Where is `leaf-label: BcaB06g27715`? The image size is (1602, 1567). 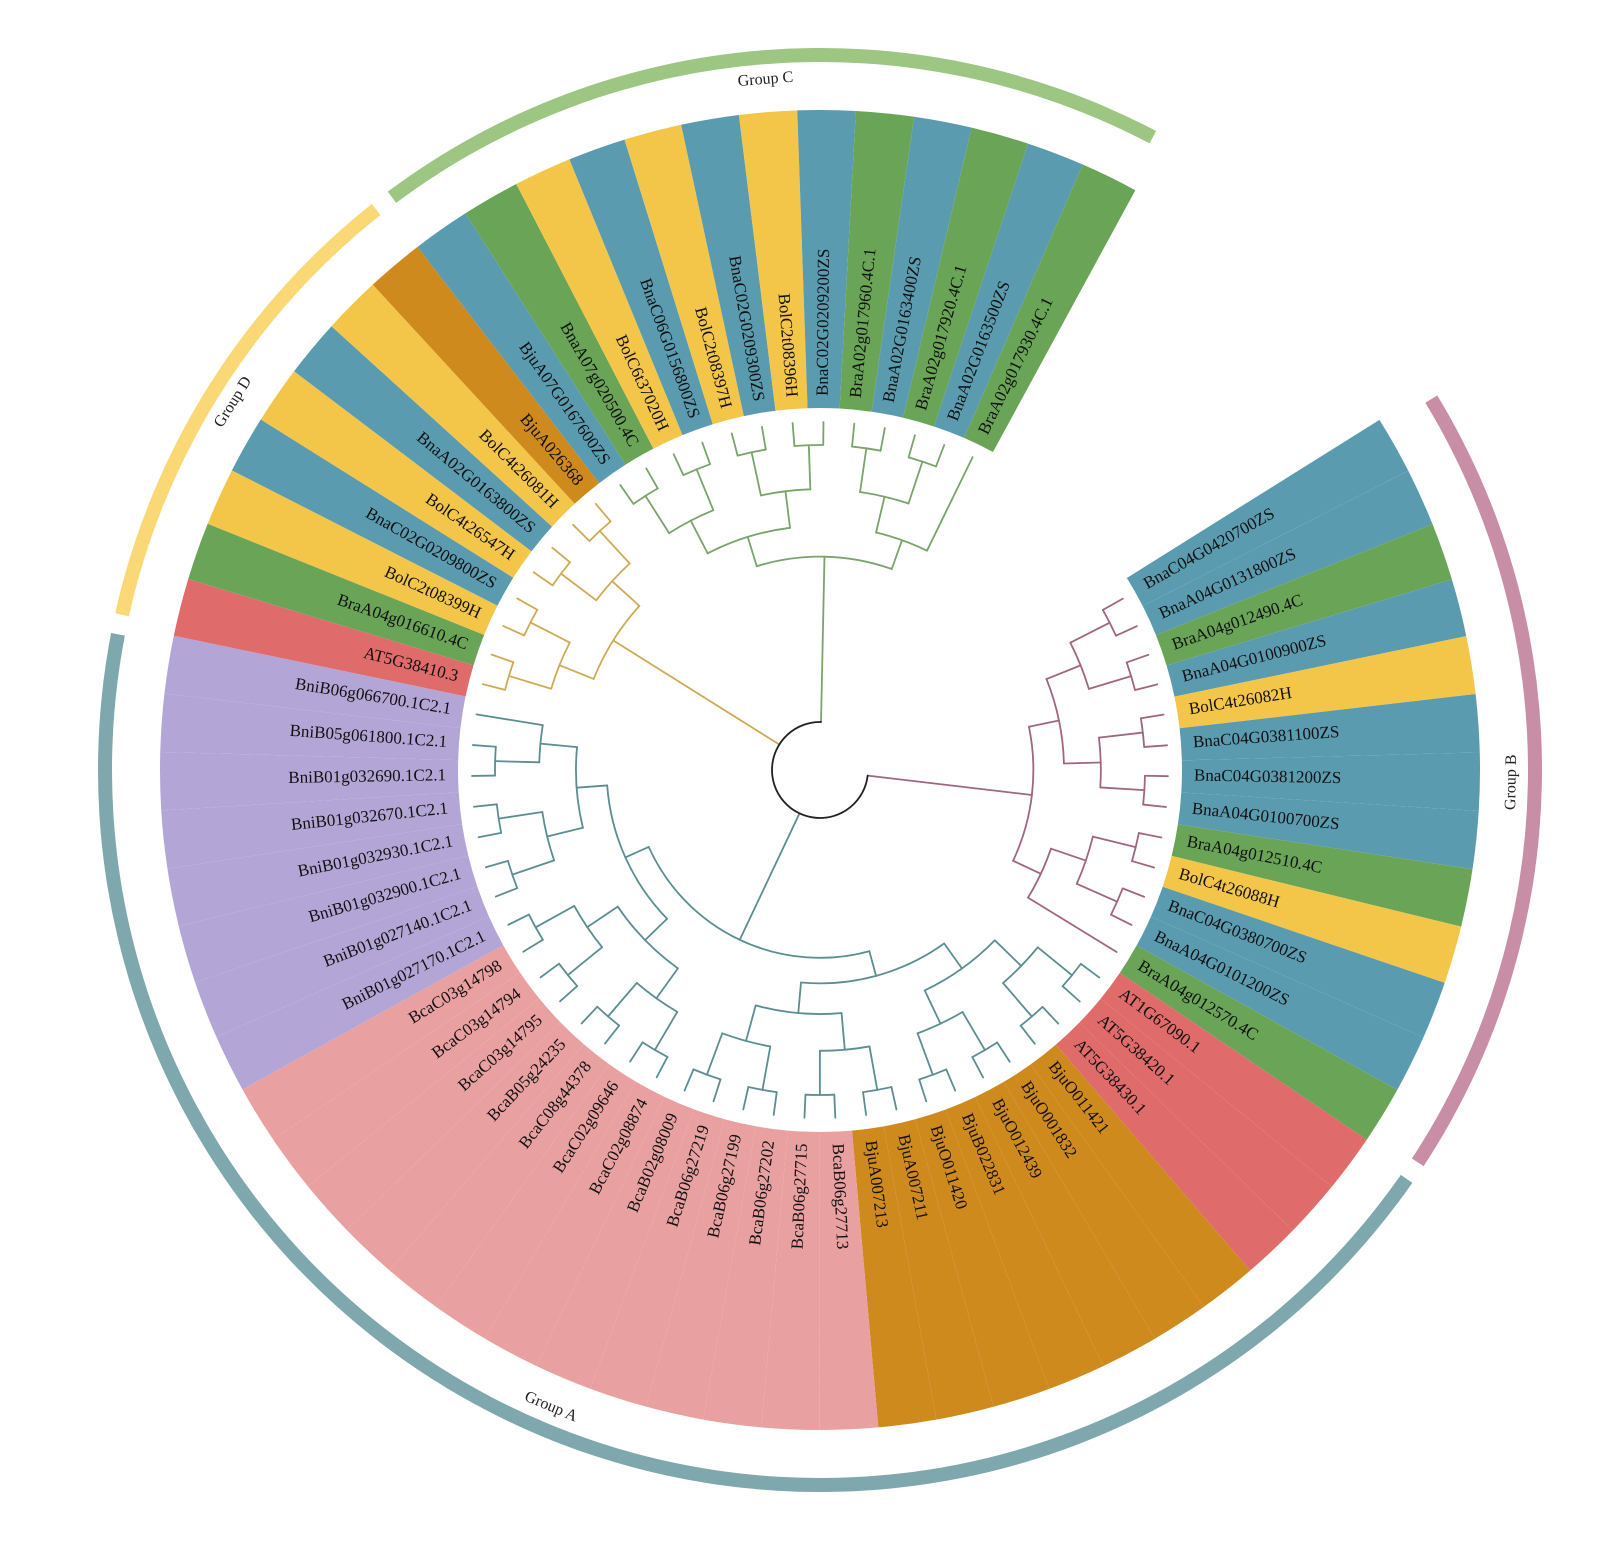 leaf-label: BcaB06g27715 is located at coordinates (799, 1196).